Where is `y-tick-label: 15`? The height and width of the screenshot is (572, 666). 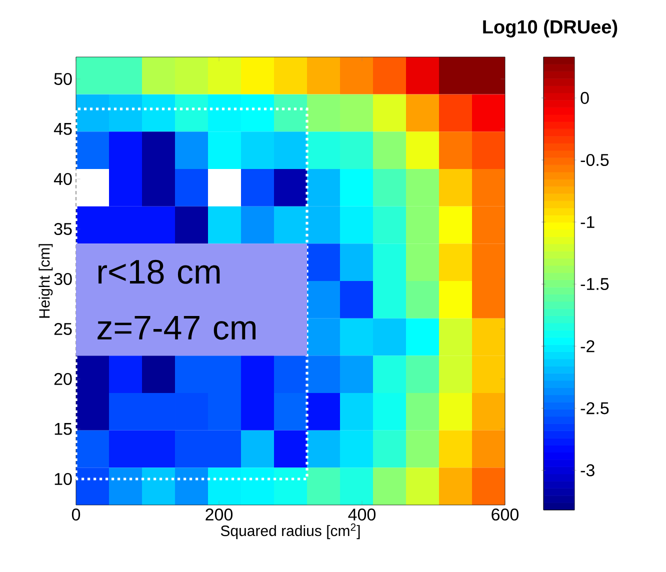
y-tick-label: 15 is located at coordinates (63, 429).